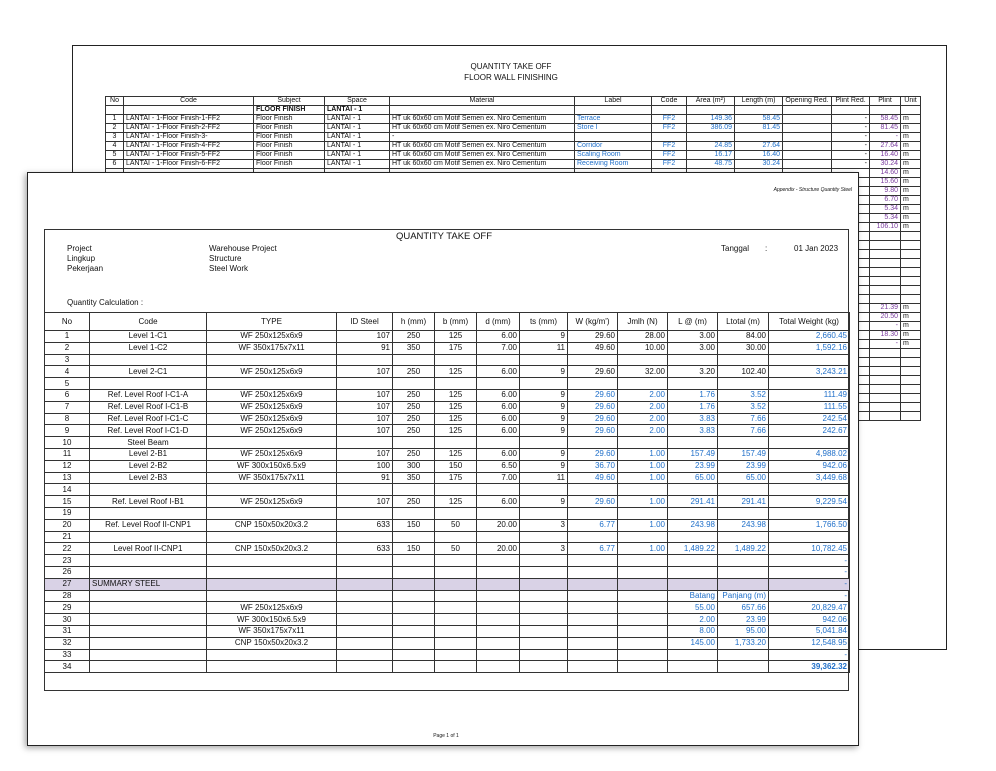  Describe the element at coordinates (85, 268) in the screenshot. I see `info-label: Pekerjaan` at that location.